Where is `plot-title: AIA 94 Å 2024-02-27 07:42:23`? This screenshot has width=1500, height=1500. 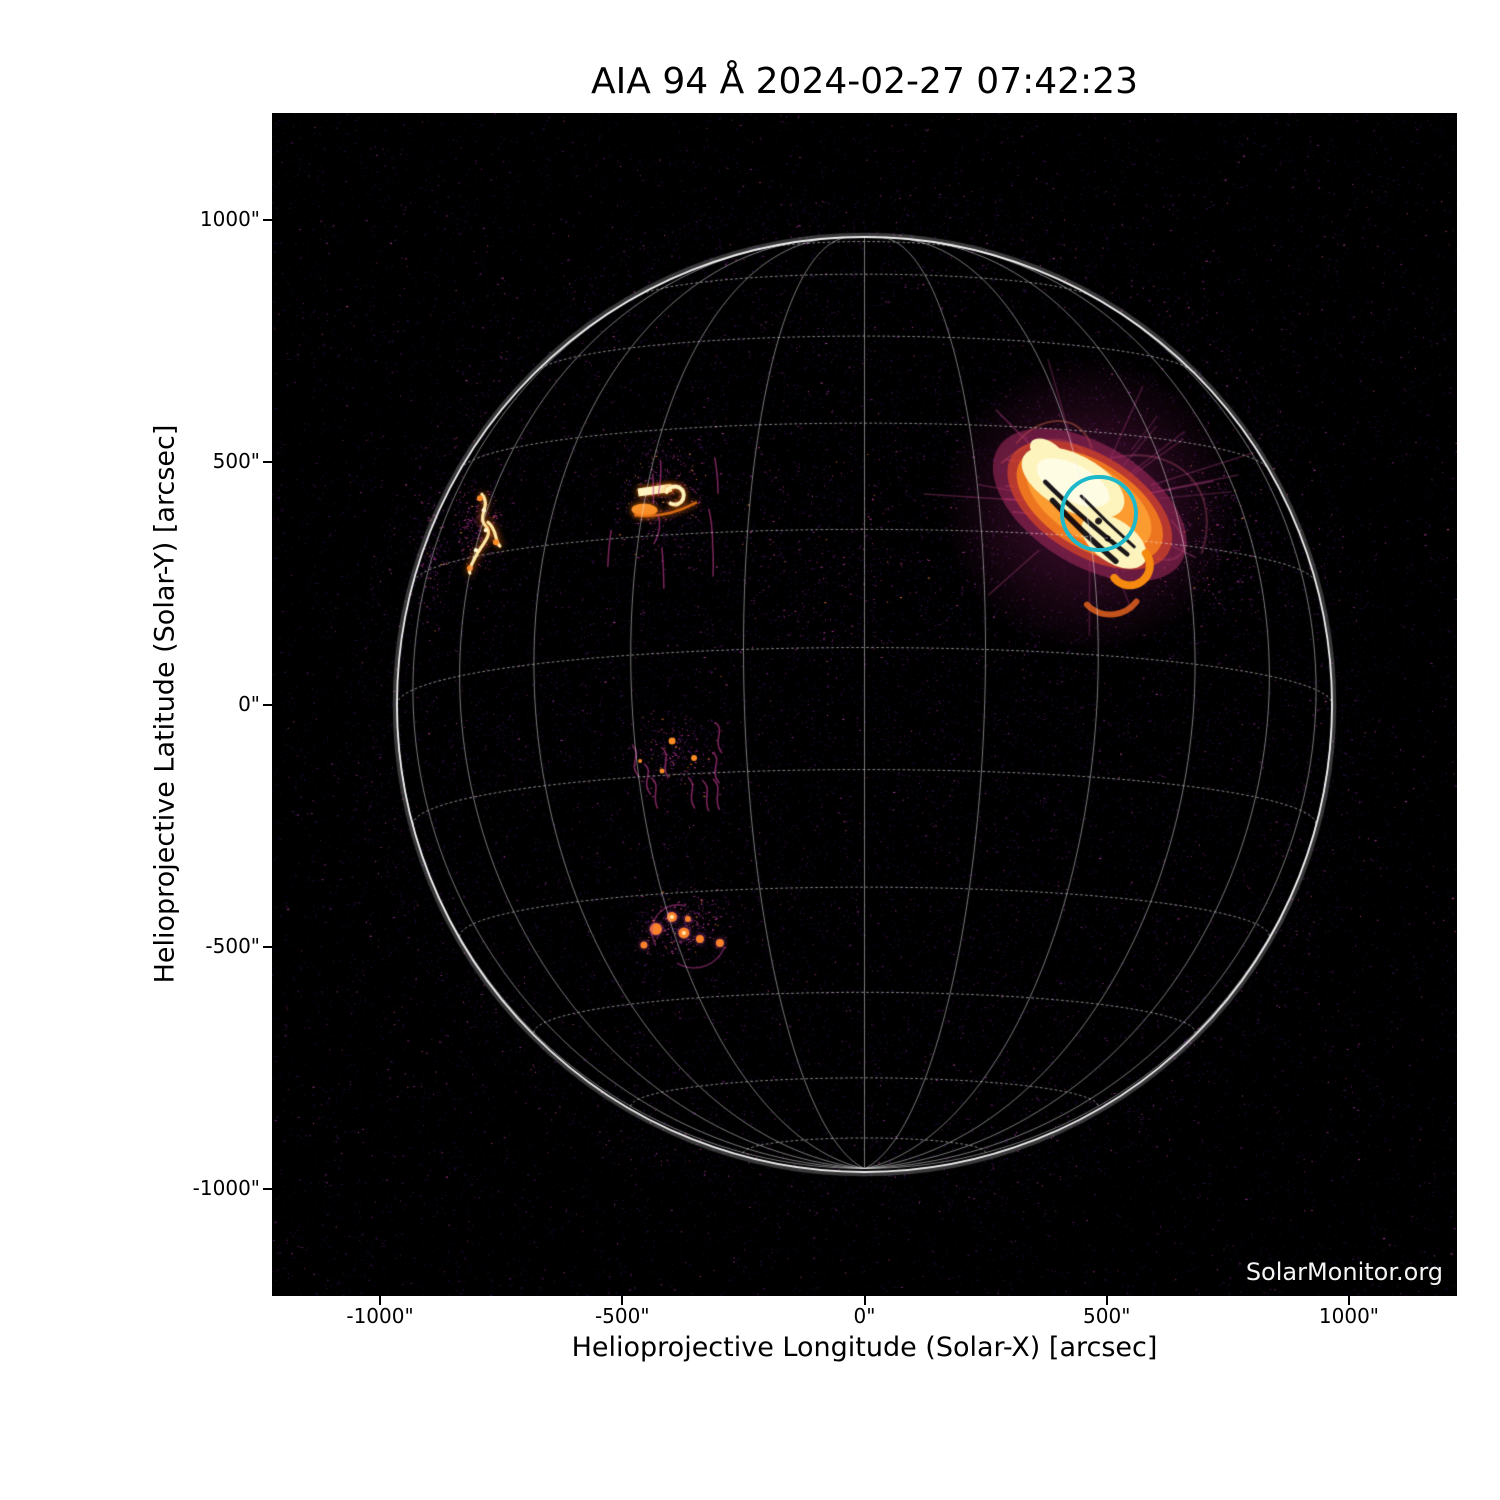
plot-title: AIA 94 Å 2024-02-27 07:42:23 is located at coordinates (864, 81).